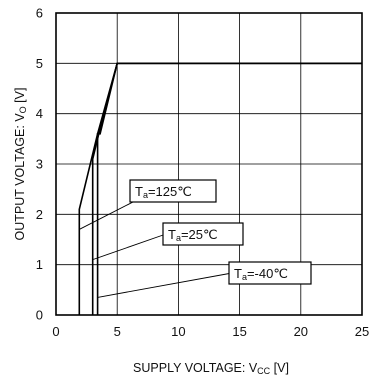 The width and height of the screenshot is (369, 380). Describe the element at coordinates (39, 113) in the screenshot. I see `y-tick-label: 4` at that location.